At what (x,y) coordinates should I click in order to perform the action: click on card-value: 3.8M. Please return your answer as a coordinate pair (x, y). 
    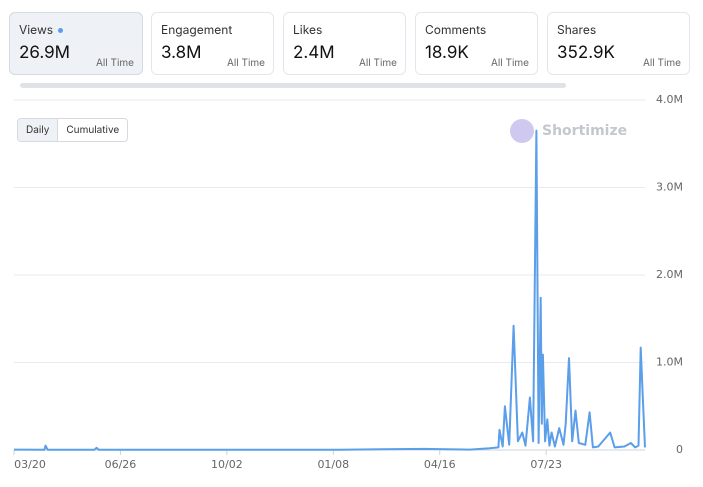
    Looking at the image, I should click on (181, 53).